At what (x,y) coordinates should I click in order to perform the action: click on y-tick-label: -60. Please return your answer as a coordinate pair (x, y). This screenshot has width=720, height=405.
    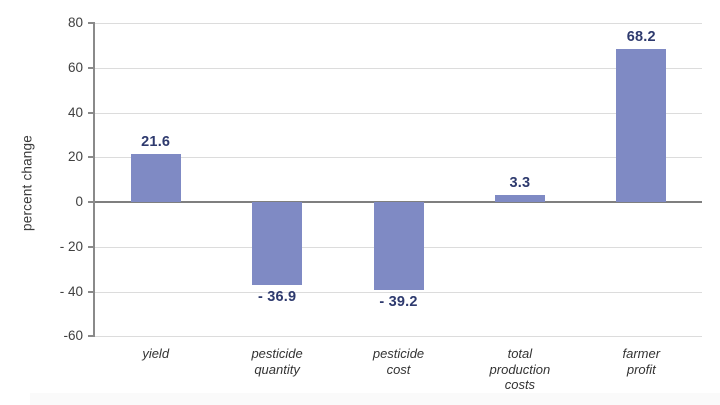
    Looking at the image, I should click on (73, 336).